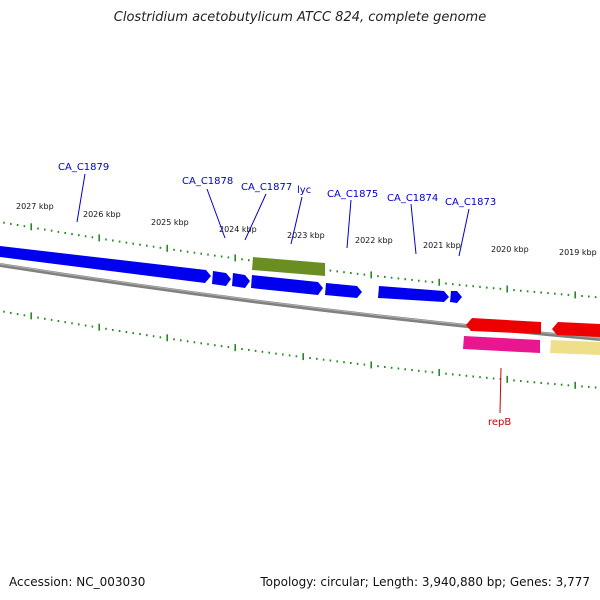 Image resolution: width=600 pixels, height=600 pixels. What do you see at coordinates (170, 222) in the screenshot?
I see `scale-label-2025: 2025 kbp` at bounding box center [170, 222].